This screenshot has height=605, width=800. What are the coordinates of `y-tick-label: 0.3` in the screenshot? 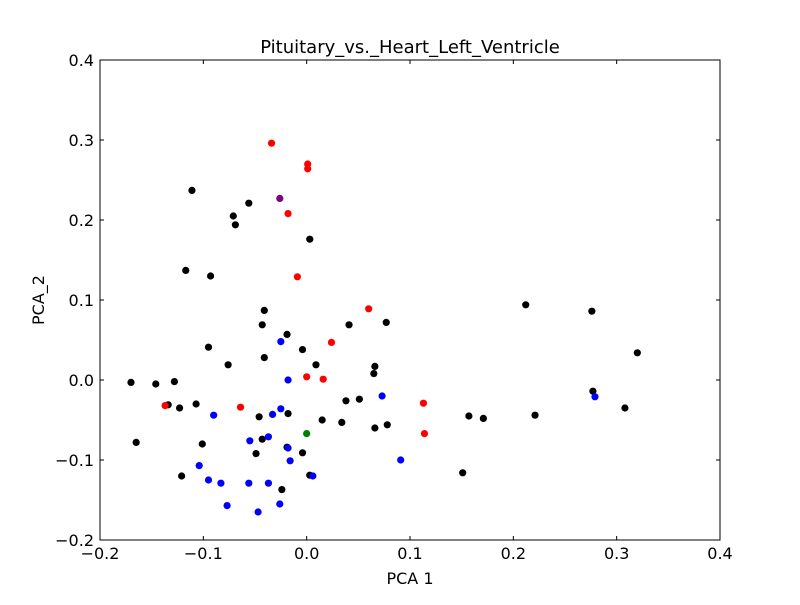 It's located at (81, 140).